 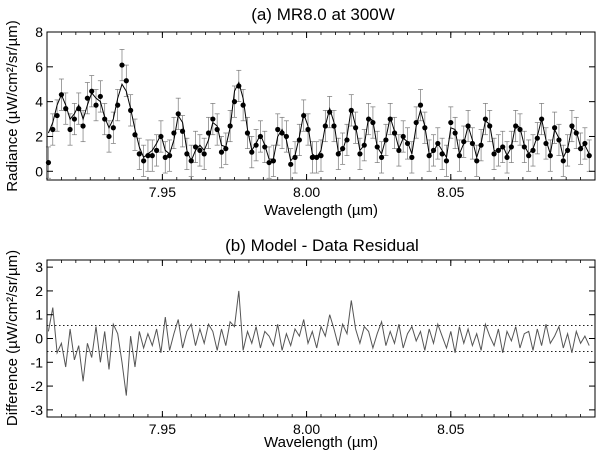 I want to click on panel-0-x-tick-label: 8.05, so click(x=450, y=192).